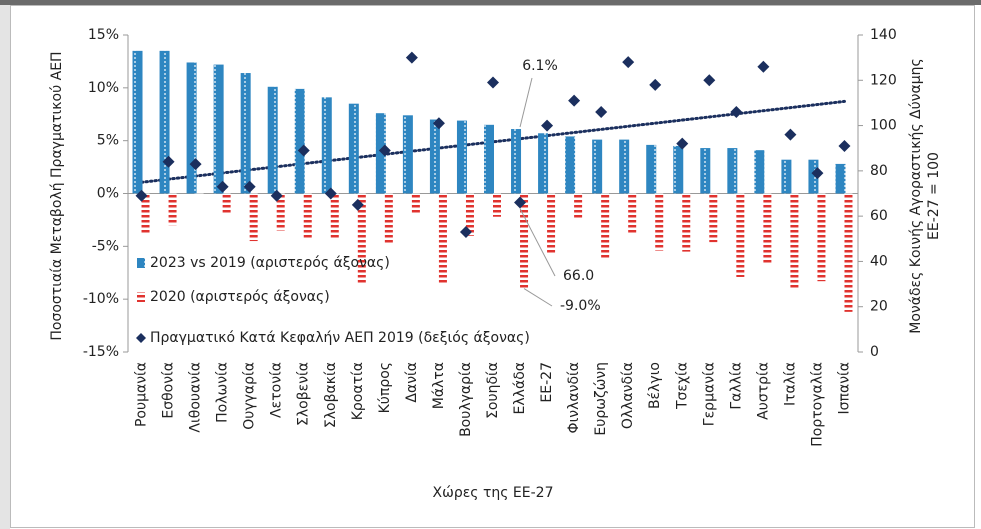 The width and height of the screenshot is (981, 529). What do you see at coordinates (105, 246) in the screenshot?
I see `y-tick-label: -5%` at bounding box center [105, 246].